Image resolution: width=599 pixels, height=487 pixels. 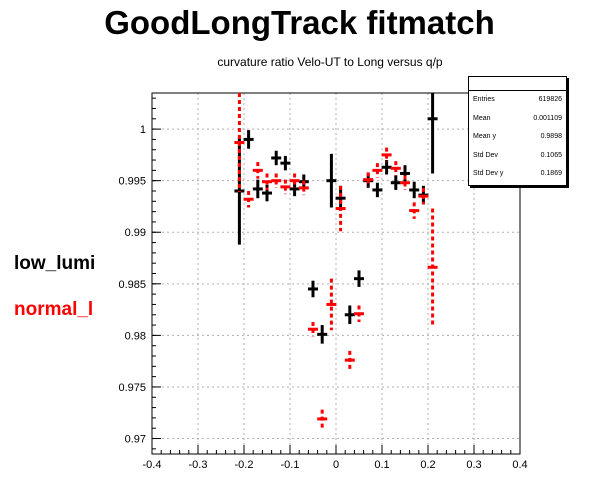 I want to click on stats-row: Mean y 0.9898, so click(x=517, y=137).